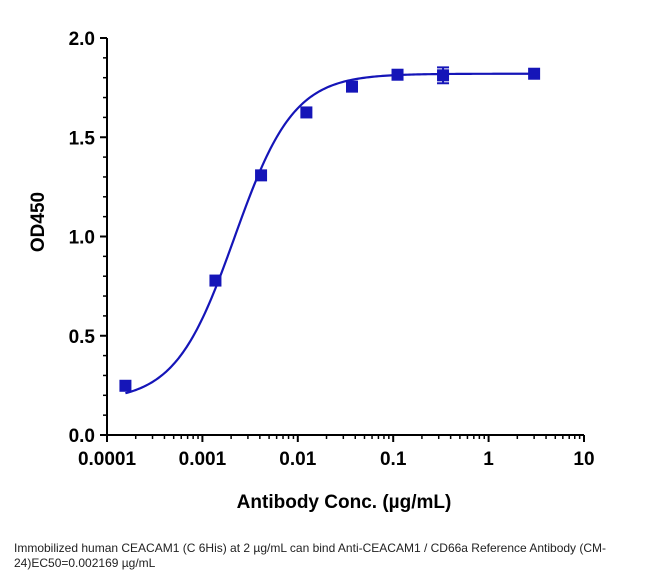  I want to click on y-tick-label: 0.0, so click(82, 436).